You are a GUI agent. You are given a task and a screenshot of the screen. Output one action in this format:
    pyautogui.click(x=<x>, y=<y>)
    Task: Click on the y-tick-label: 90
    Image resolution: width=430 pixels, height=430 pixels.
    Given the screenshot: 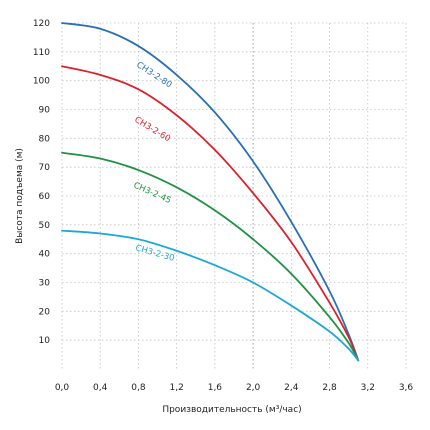 What is the action you would take?
    pyautogui.click(x=45, y=111)
    